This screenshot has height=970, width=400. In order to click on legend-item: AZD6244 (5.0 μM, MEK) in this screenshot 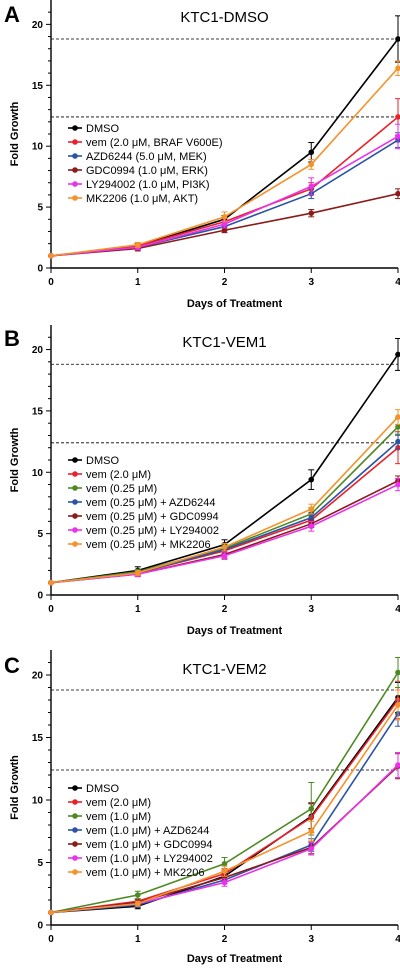, I will do `click(137, 157)`.